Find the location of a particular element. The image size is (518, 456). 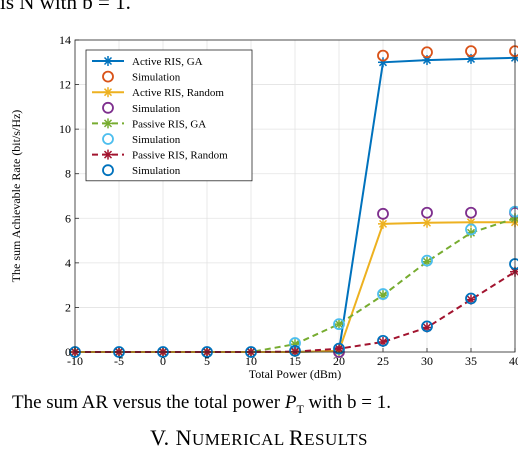

x-tick-label: -10 is located at coordinates (75, 361).